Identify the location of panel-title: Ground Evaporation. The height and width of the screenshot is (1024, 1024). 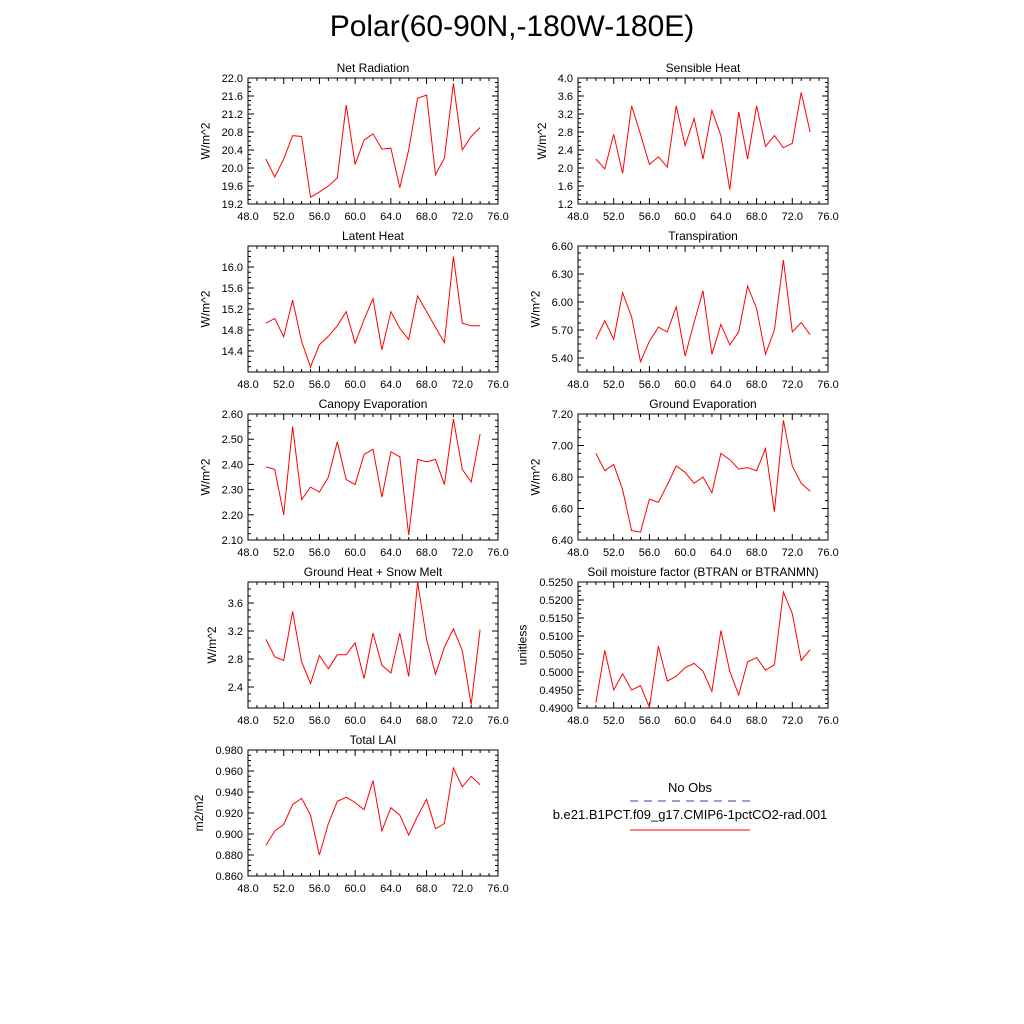
(702, 404).